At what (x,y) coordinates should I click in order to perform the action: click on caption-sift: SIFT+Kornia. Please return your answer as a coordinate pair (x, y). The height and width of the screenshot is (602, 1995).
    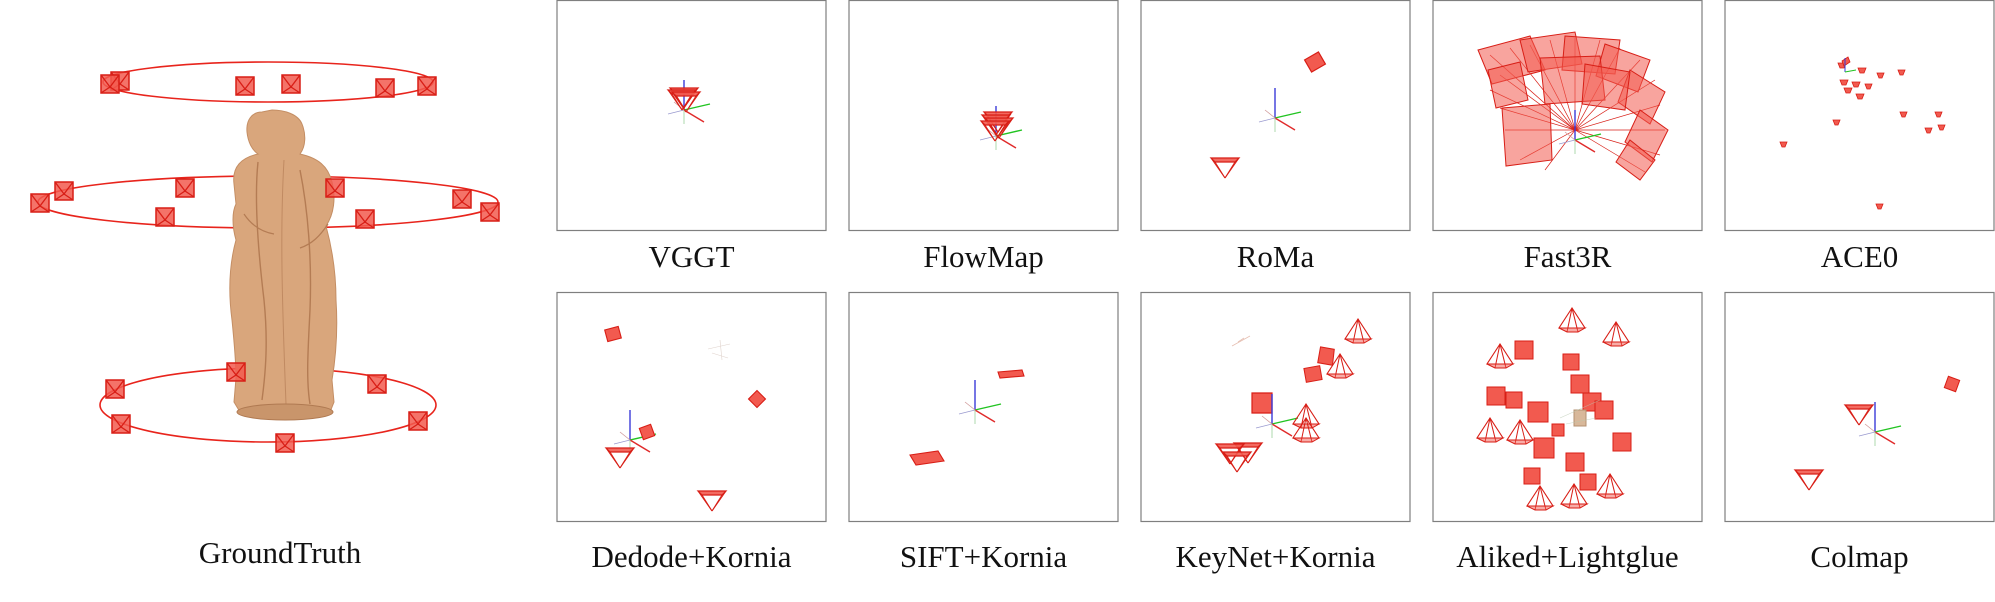
    Looking at the image, I should click on (983, 556).